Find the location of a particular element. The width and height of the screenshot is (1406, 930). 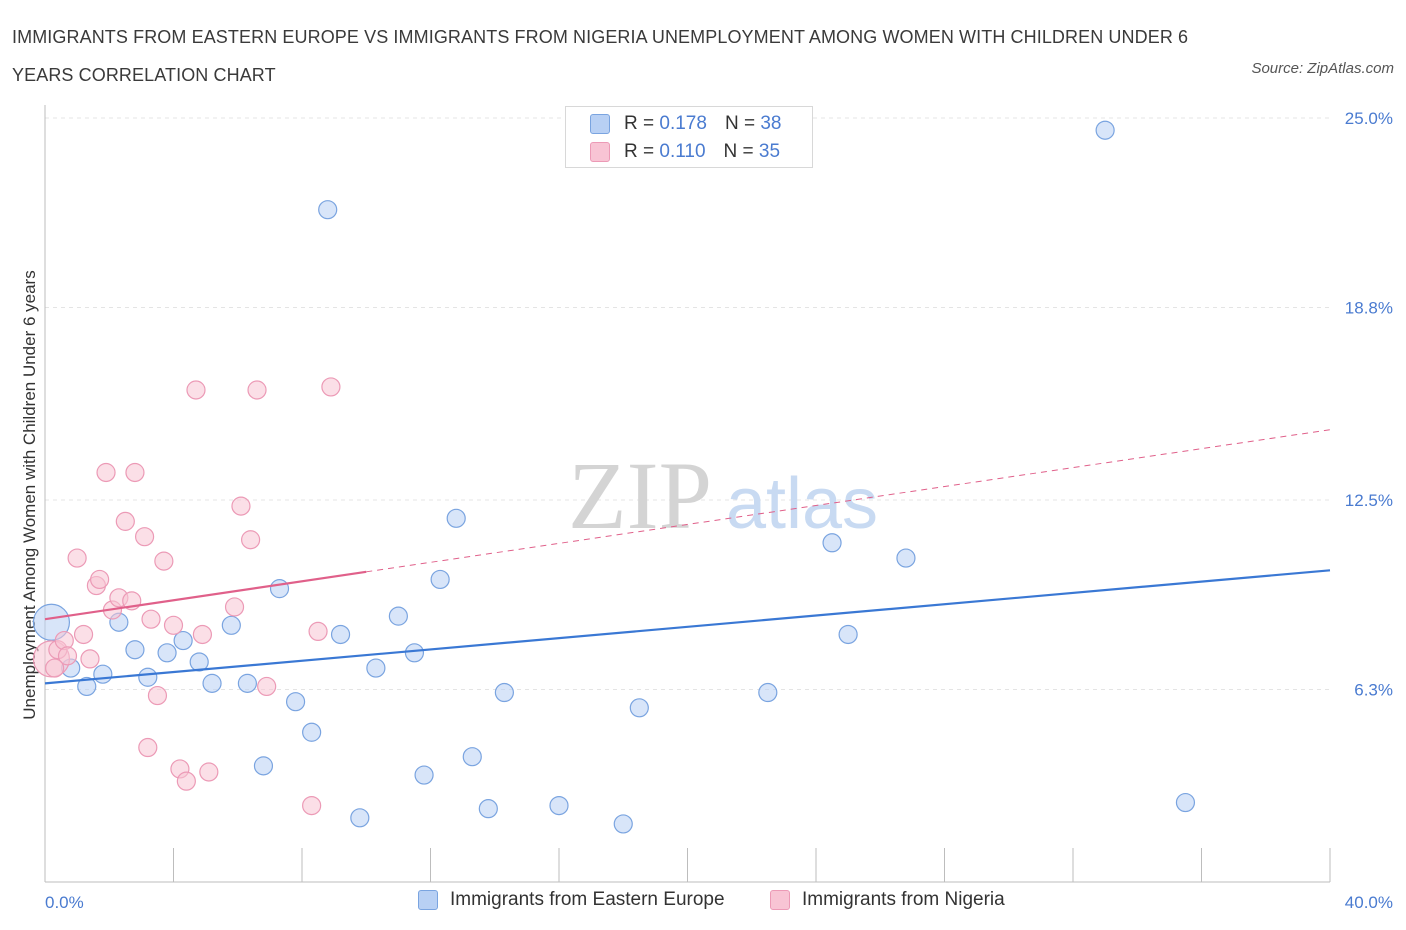

legend-row-nigeria: R = 0.110 N = 35 is located at coordinates (685, 152).